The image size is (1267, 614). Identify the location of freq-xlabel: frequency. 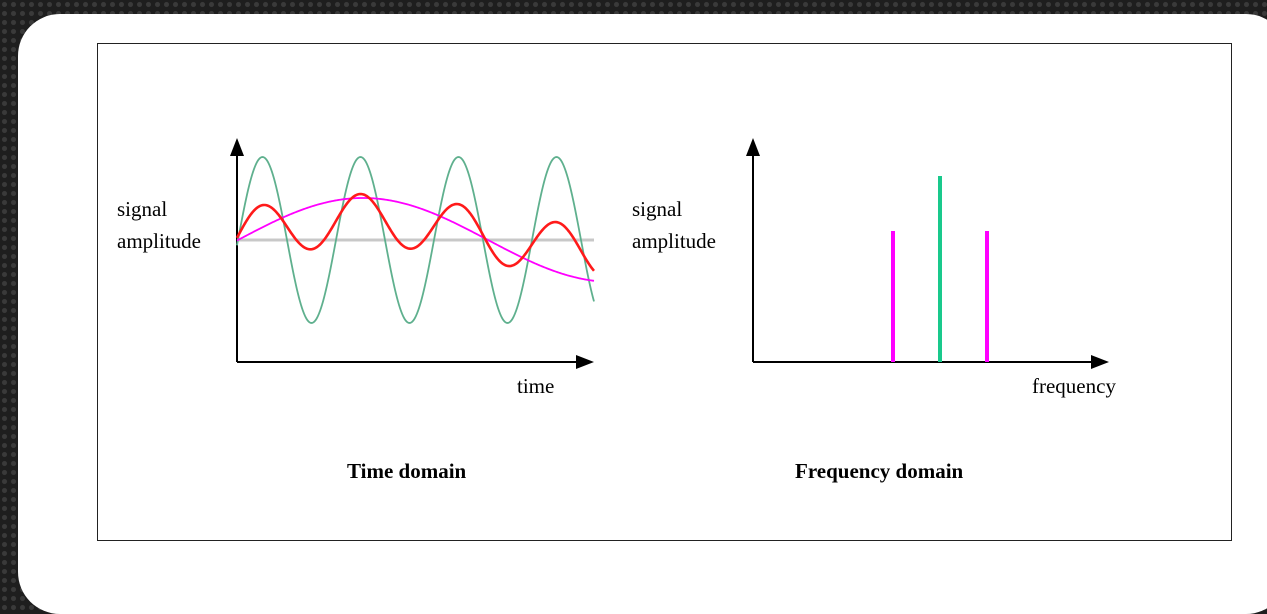
(1074, 386).